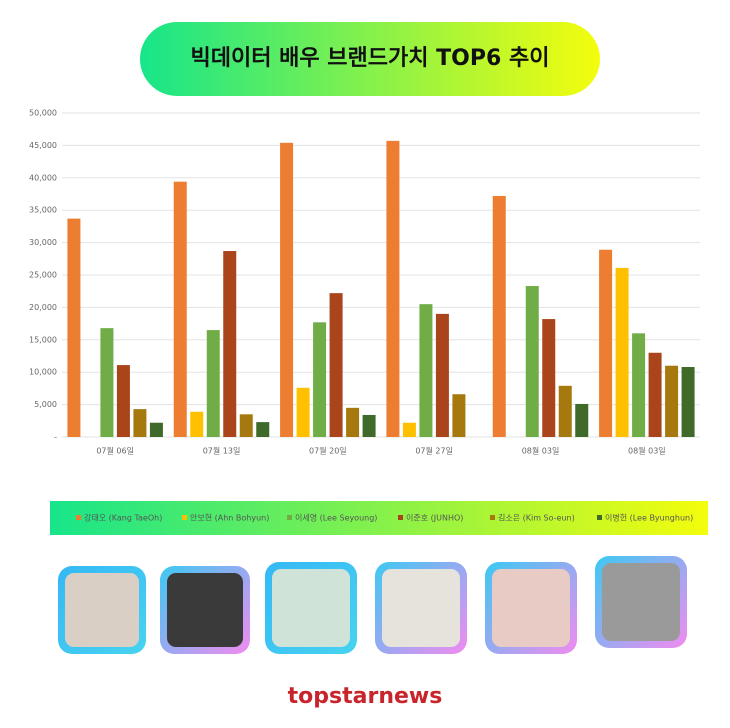 The height and width of the screenshot is (728, 730). Describe the element at coordinates (434, 451) in the screenshot. I see `x-tick-label: 07월 27일` at that location.